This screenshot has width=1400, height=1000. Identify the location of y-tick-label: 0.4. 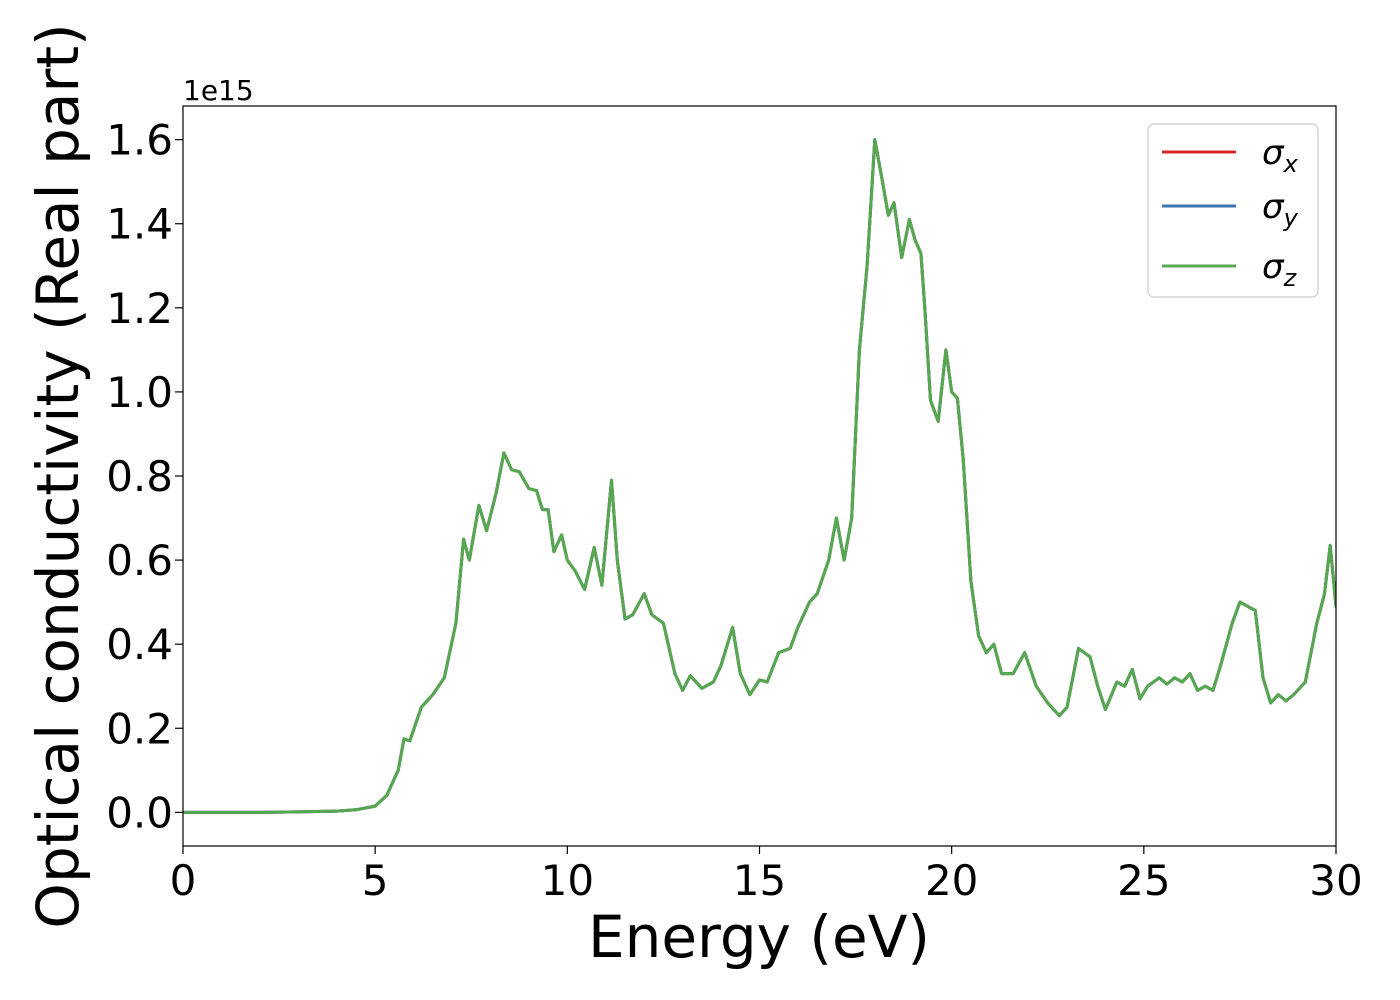
(139, 644).